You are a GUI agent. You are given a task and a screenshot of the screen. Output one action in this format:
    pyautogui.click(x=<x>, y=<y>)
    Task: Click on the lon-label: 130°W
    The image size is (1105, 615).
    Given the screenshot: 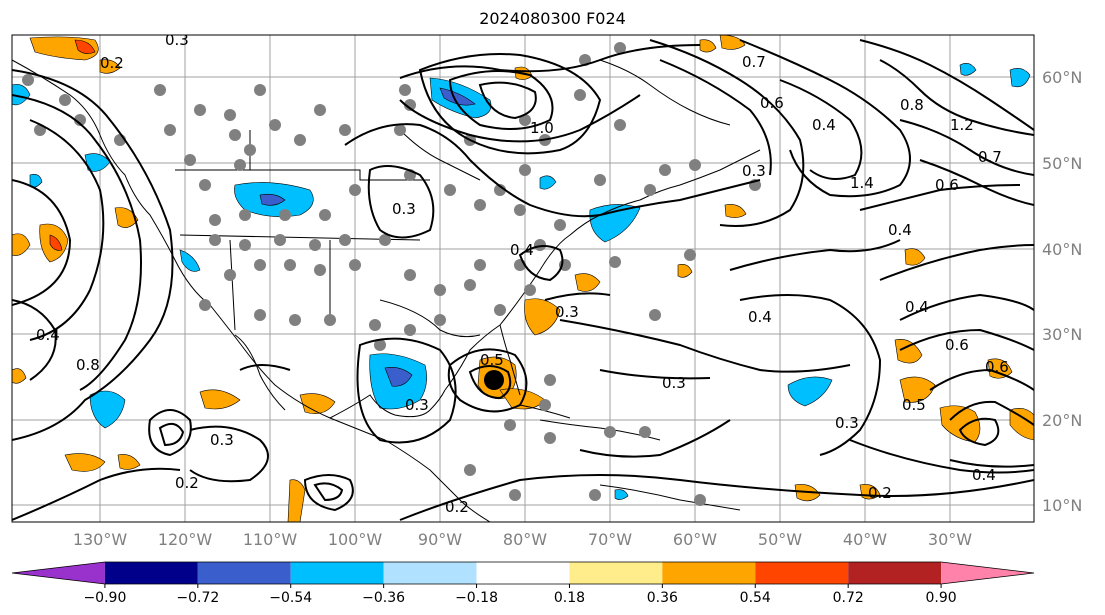 What is the action you would take?
    pyautogui.click(x=100, y=539)
    